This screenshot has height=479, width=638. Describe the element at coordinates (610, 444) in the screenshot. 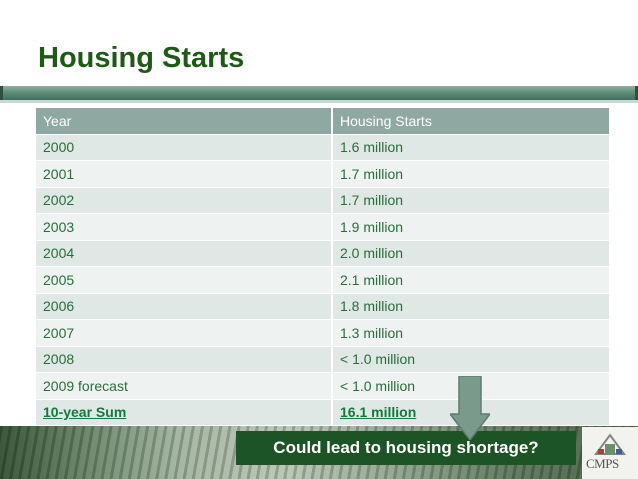

I see `cmps-logo-mark` at that location.